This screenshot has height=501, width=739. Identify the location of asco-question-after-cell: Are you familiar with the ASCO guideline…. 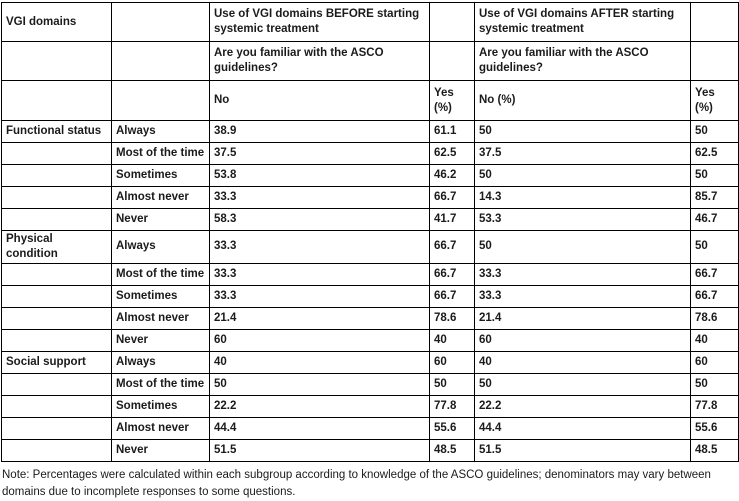
(582, 61).